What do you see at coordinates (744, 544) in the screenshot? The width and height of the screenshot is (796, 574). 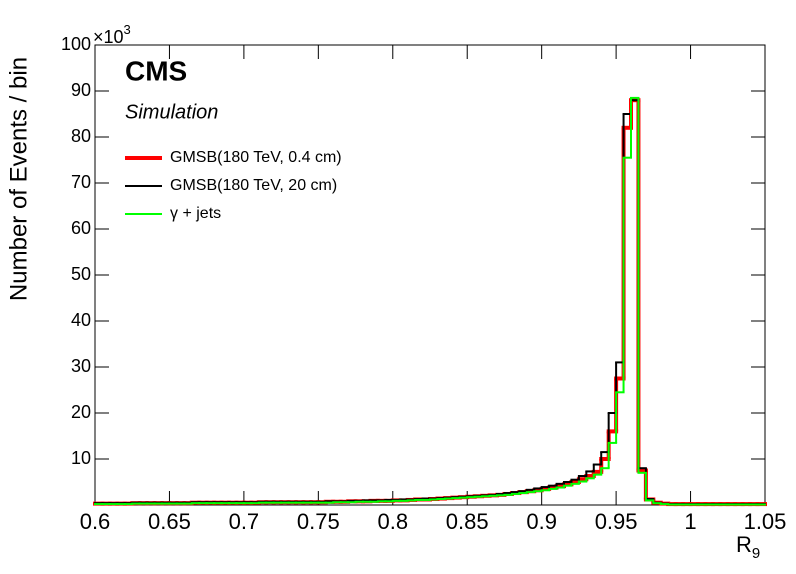 I see `x-label-main: R` at bounding box center [744, 544].